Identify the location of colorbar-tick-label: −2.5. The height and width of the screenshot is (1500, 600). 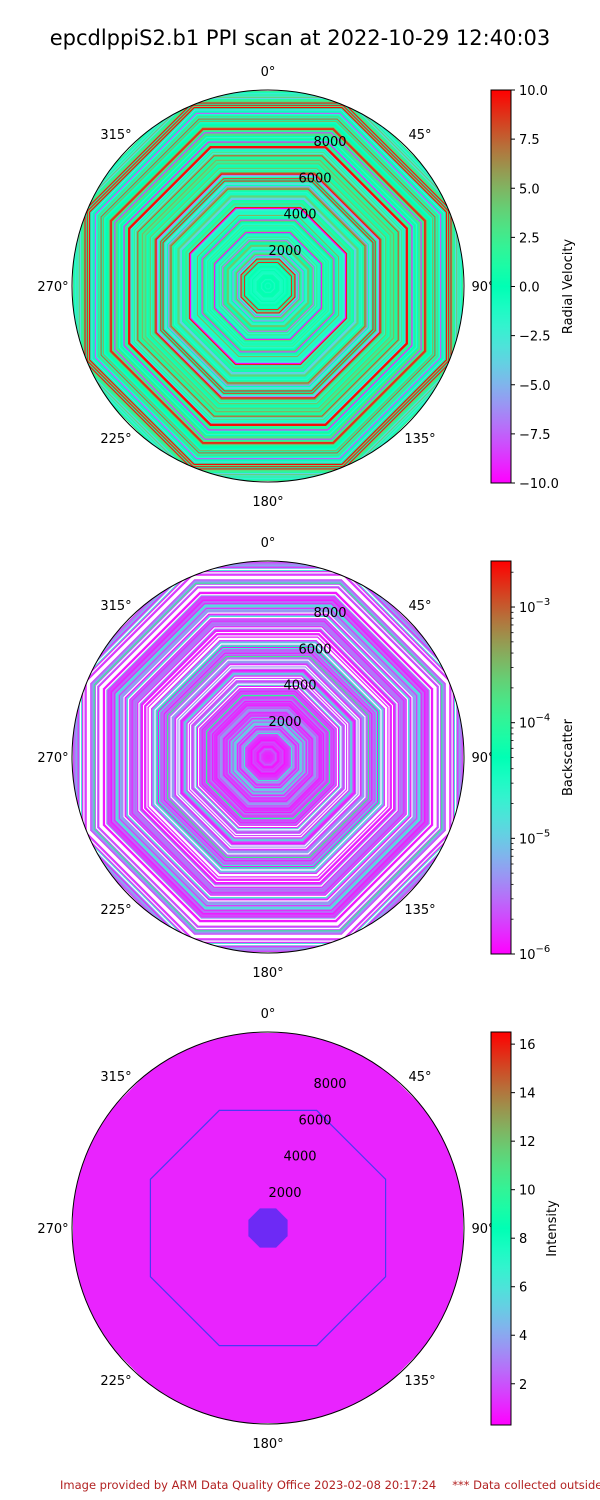
(535, 337).